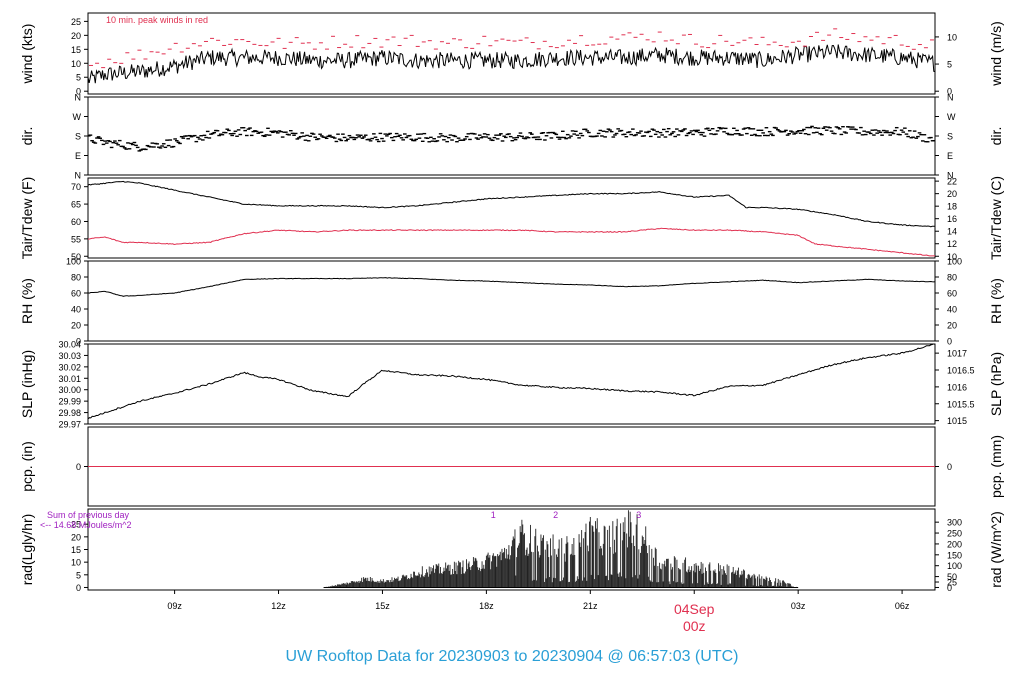 This screenshot has width=1024, height=700. What do you see at coordinates (996, 54) in the screenshot?
I see `y2-axis-label: wind (m/s)` at bounding box center [996, 54].